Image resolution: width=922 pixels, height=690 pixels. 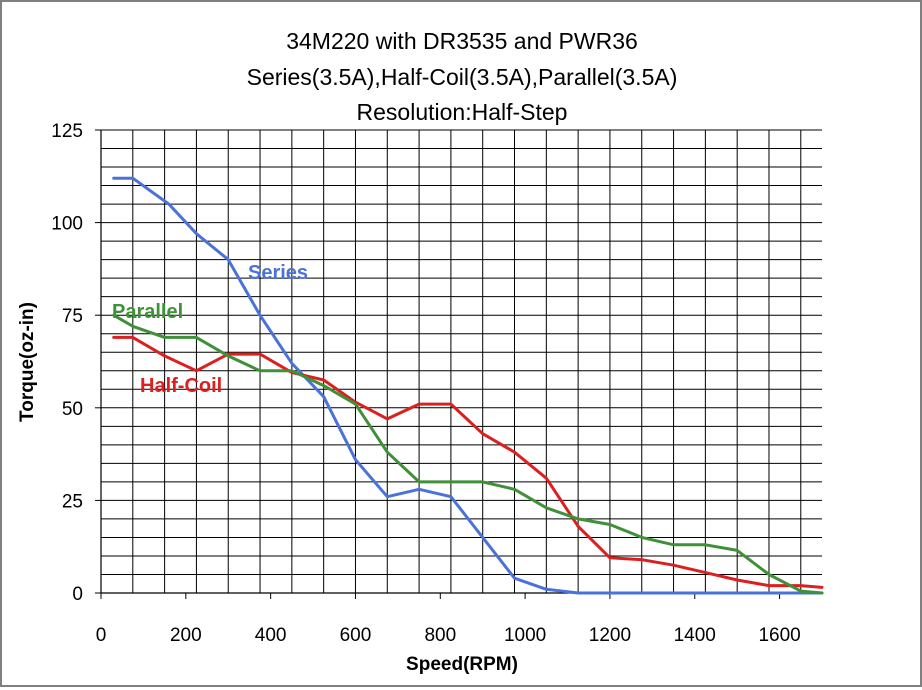 What do you see at coordinates (67, 131) in the screenshot?
I see `y-tick-label: 125` at bounding box center [67, 131].